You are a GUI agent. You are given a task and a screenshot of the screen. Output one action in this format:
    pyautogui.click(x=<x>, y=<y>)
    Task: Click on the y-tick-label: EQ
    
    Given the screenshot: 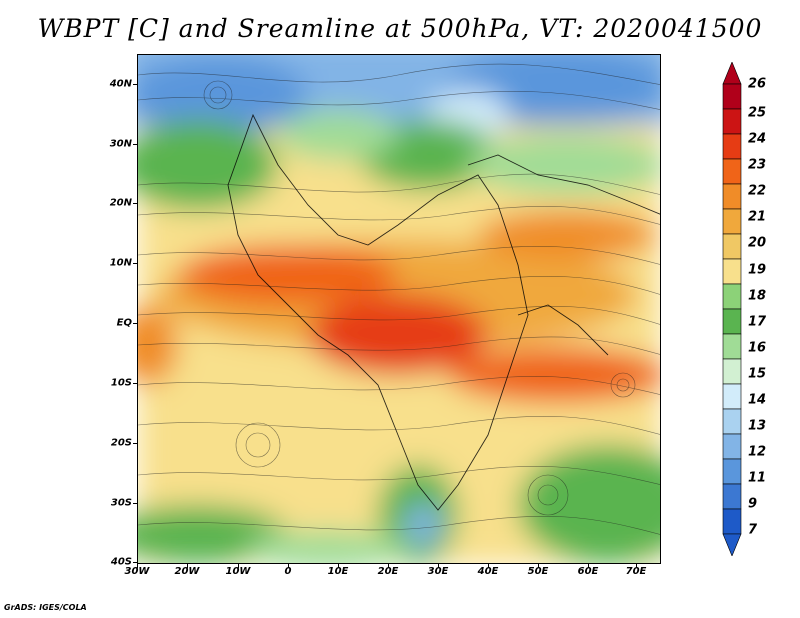 What is the action you would take?
    pyautogui.click(x=124, y=323)
    